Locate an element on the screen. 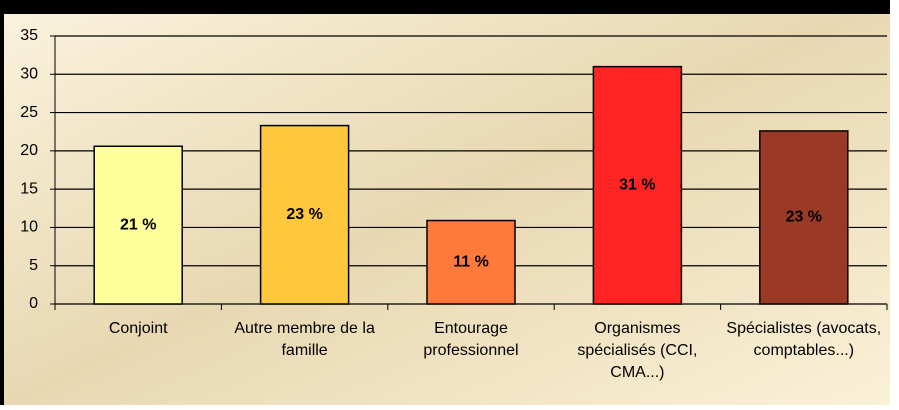 Image resolution: width=899 pixels, height=410 pixels. y-tick-label: 10 is located at coordinates (29, 227).